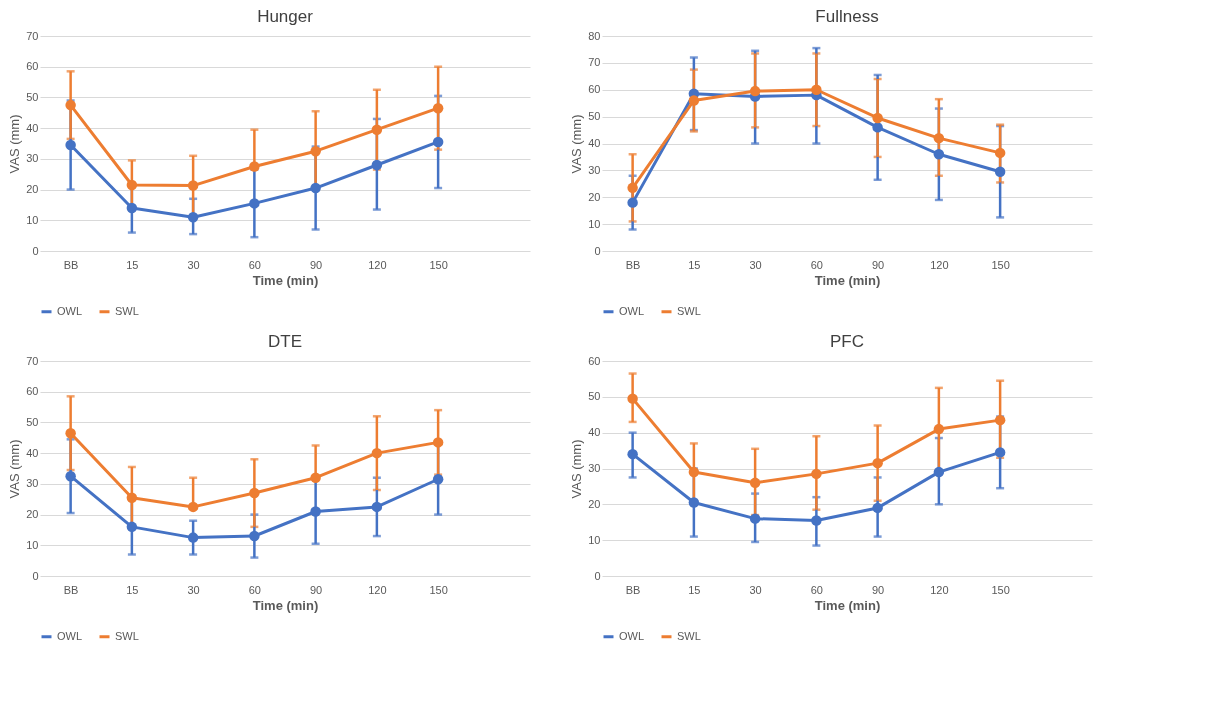 Image resolution: width=1210 pixels, height=726 pixels. Describe the element at coordinates (285, 341) in the screenshot. I see `chart-title: DTE` at that location.